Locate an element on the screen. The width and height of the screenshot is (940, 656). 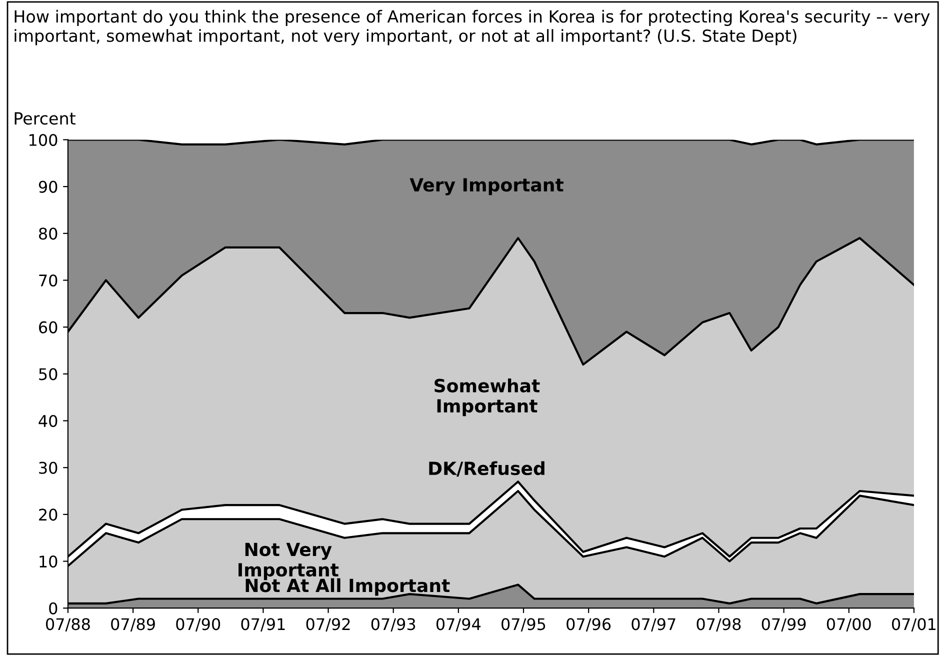
y-tick-label: 70 is located at coordinates (48, 280).